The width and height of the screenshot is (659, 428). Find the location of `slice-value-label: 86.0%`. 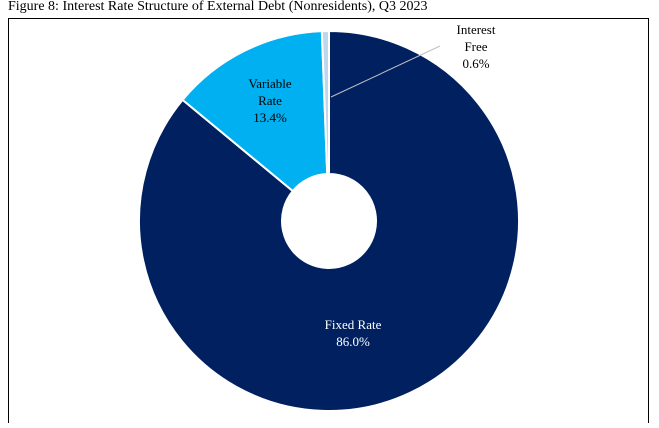

slice-value-label: 86.0% is located at coordinates (353, 341).